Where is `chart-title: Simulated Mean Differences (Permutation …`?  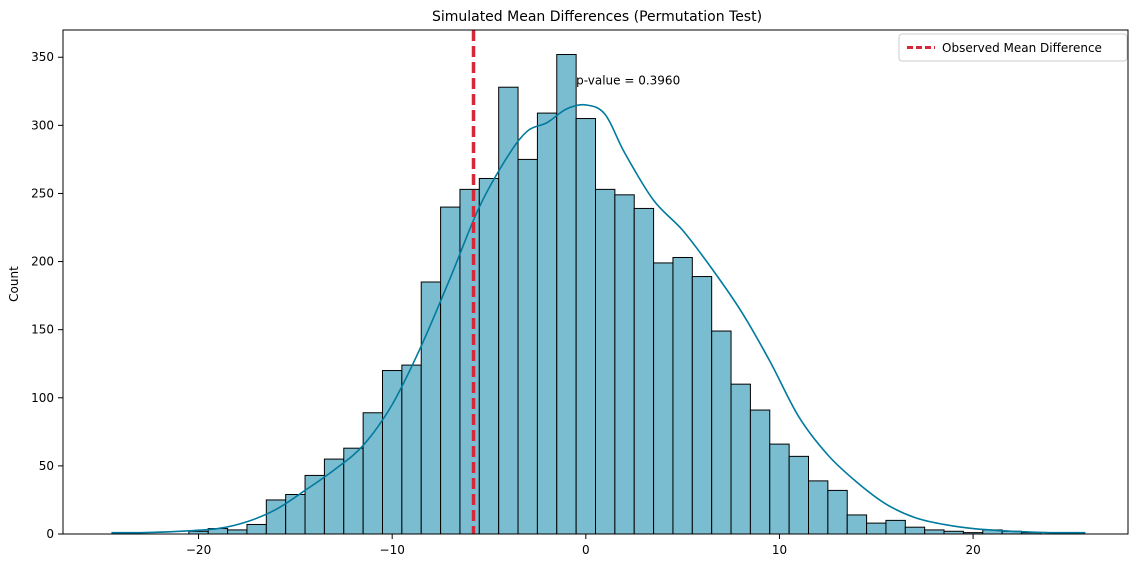 chart-title: Simulated Mean Differences (Permutation … is located at coordinates (597, 17).